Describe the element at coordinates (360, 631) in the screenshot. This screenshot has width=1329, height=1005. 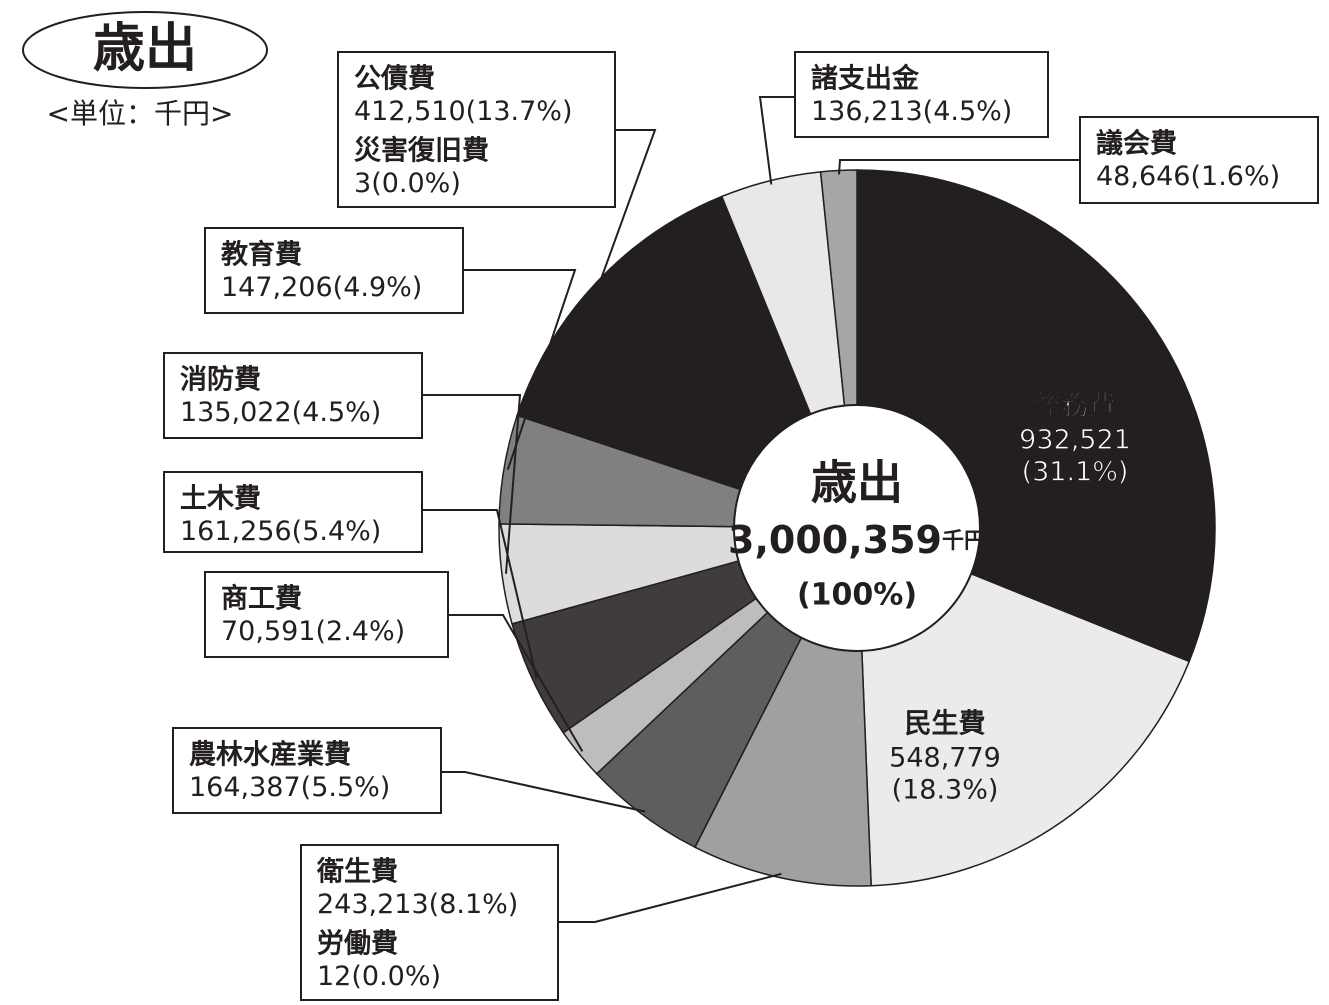
I see `percent-label: (2.4%)` at that location.